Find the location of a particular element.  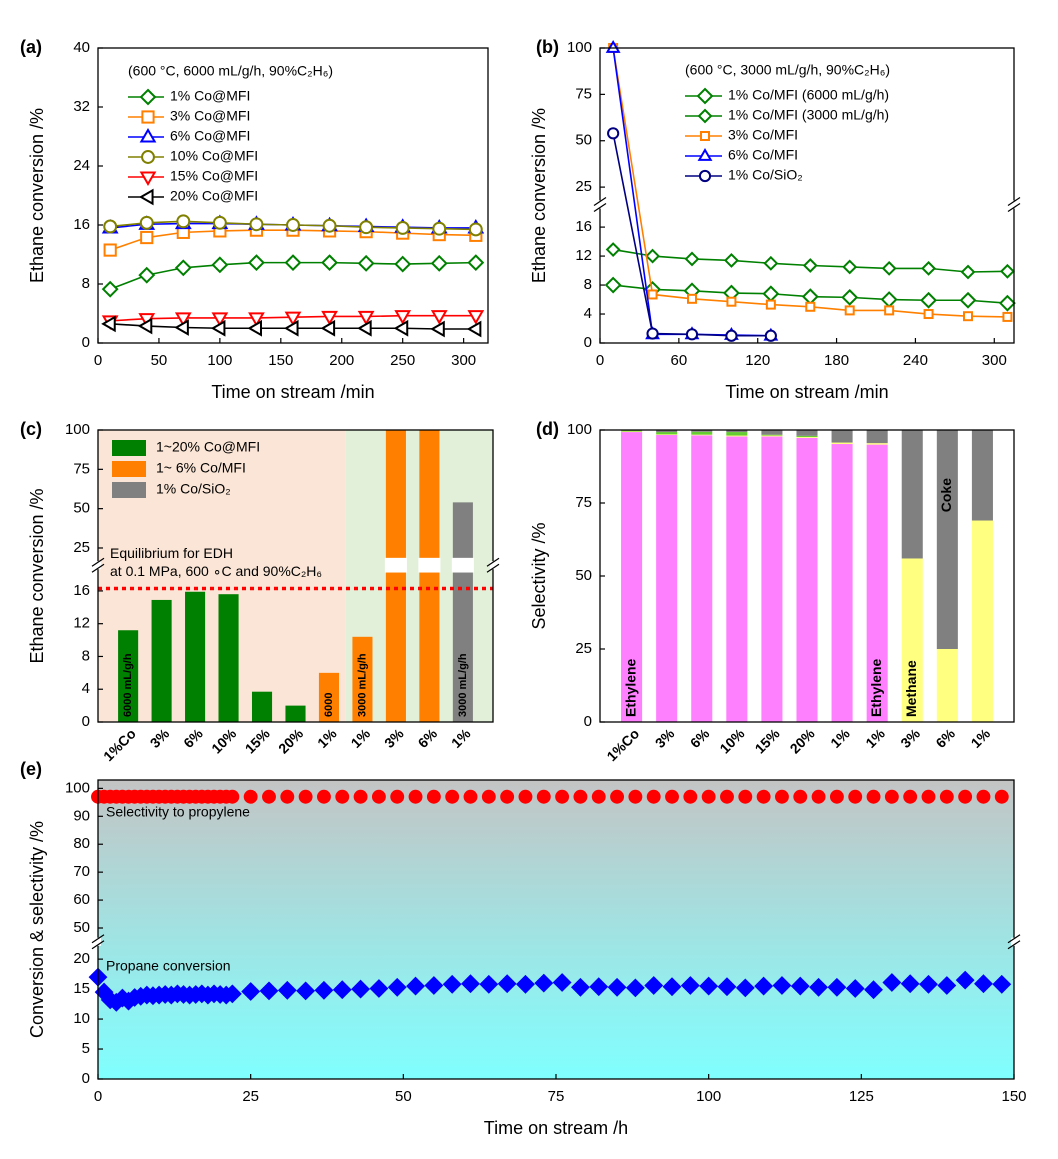

y-tick-label: 12 is located at coordinates (583, 255).